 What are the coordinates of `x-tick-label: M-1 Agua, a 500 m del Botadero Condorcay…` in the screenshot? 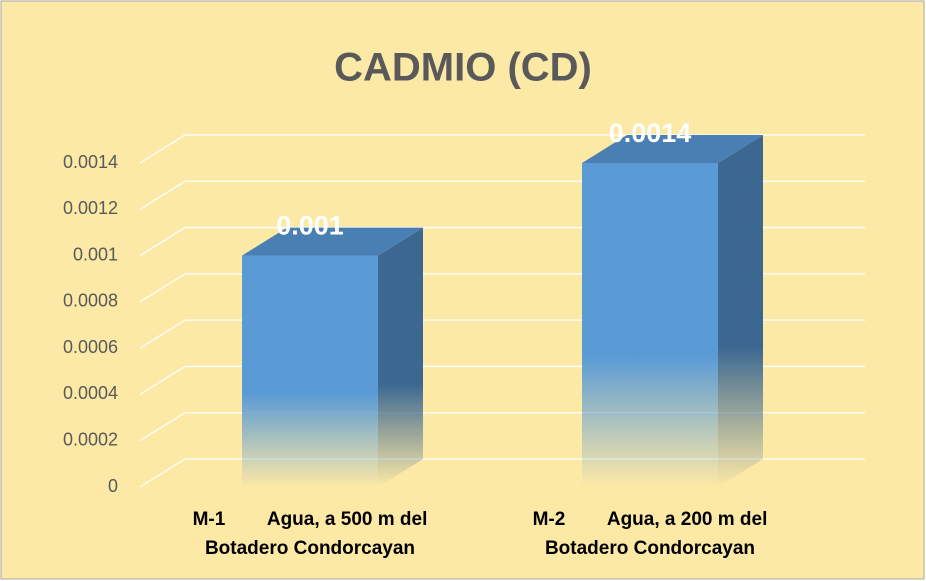 It's located at (310, 534).